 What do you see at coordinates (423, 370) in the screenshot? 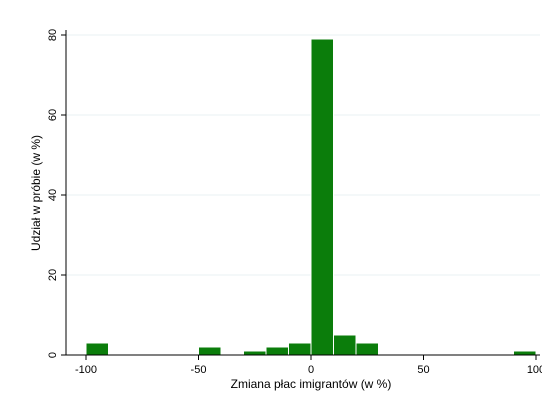
I see `x-tick-label: 50` at bounding box center [423, 370].